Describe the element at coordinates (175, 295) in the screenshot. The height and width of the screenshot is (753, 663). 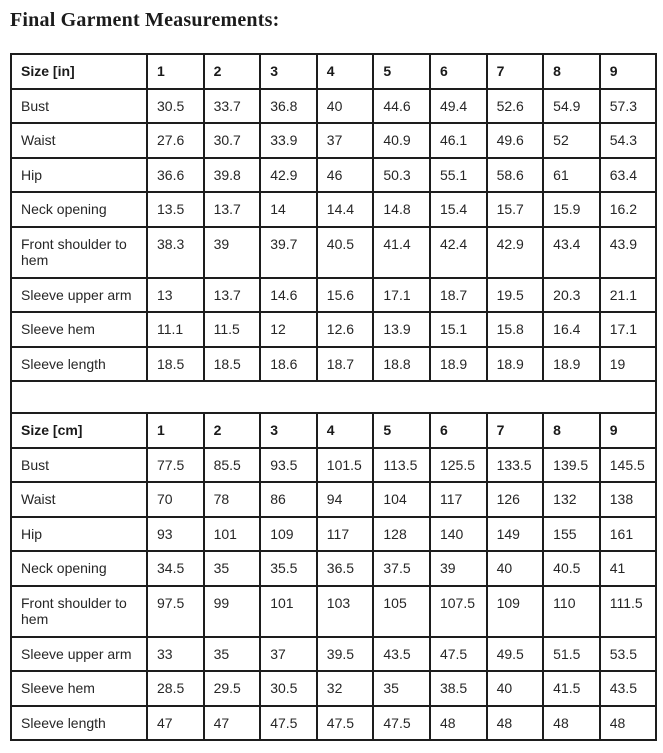
I see `measurement-value: 13` at that location.